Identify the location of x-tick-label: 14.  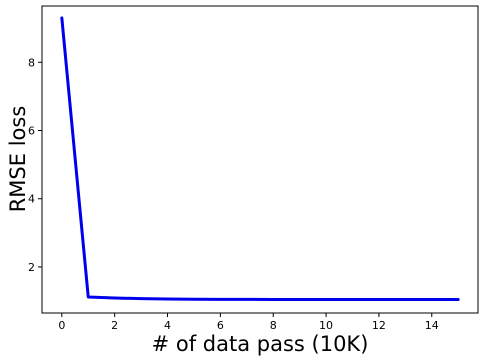
(432, 325).